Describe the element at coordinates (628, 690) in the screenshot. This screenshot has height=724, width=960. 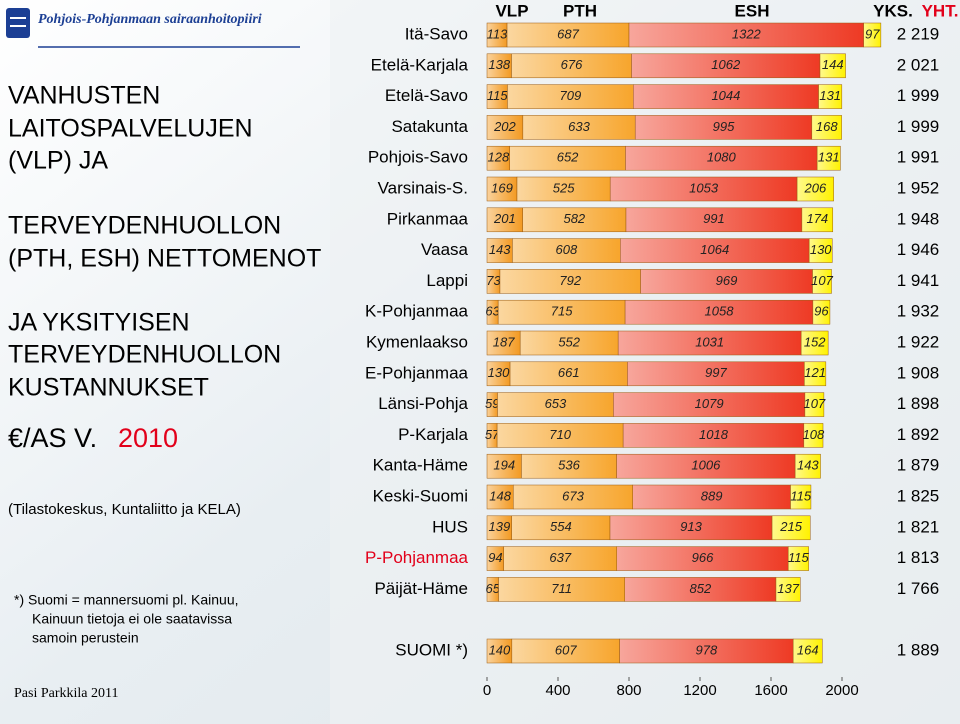
I see `x-tick-label: 800` at that location.